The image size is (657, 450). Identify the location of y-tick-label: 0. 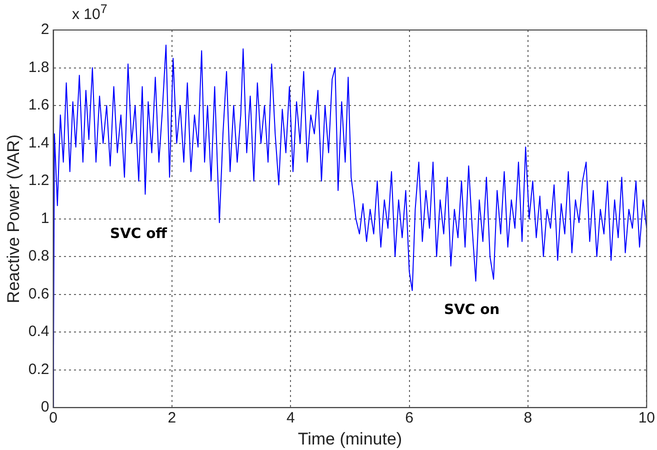
(45, 407).